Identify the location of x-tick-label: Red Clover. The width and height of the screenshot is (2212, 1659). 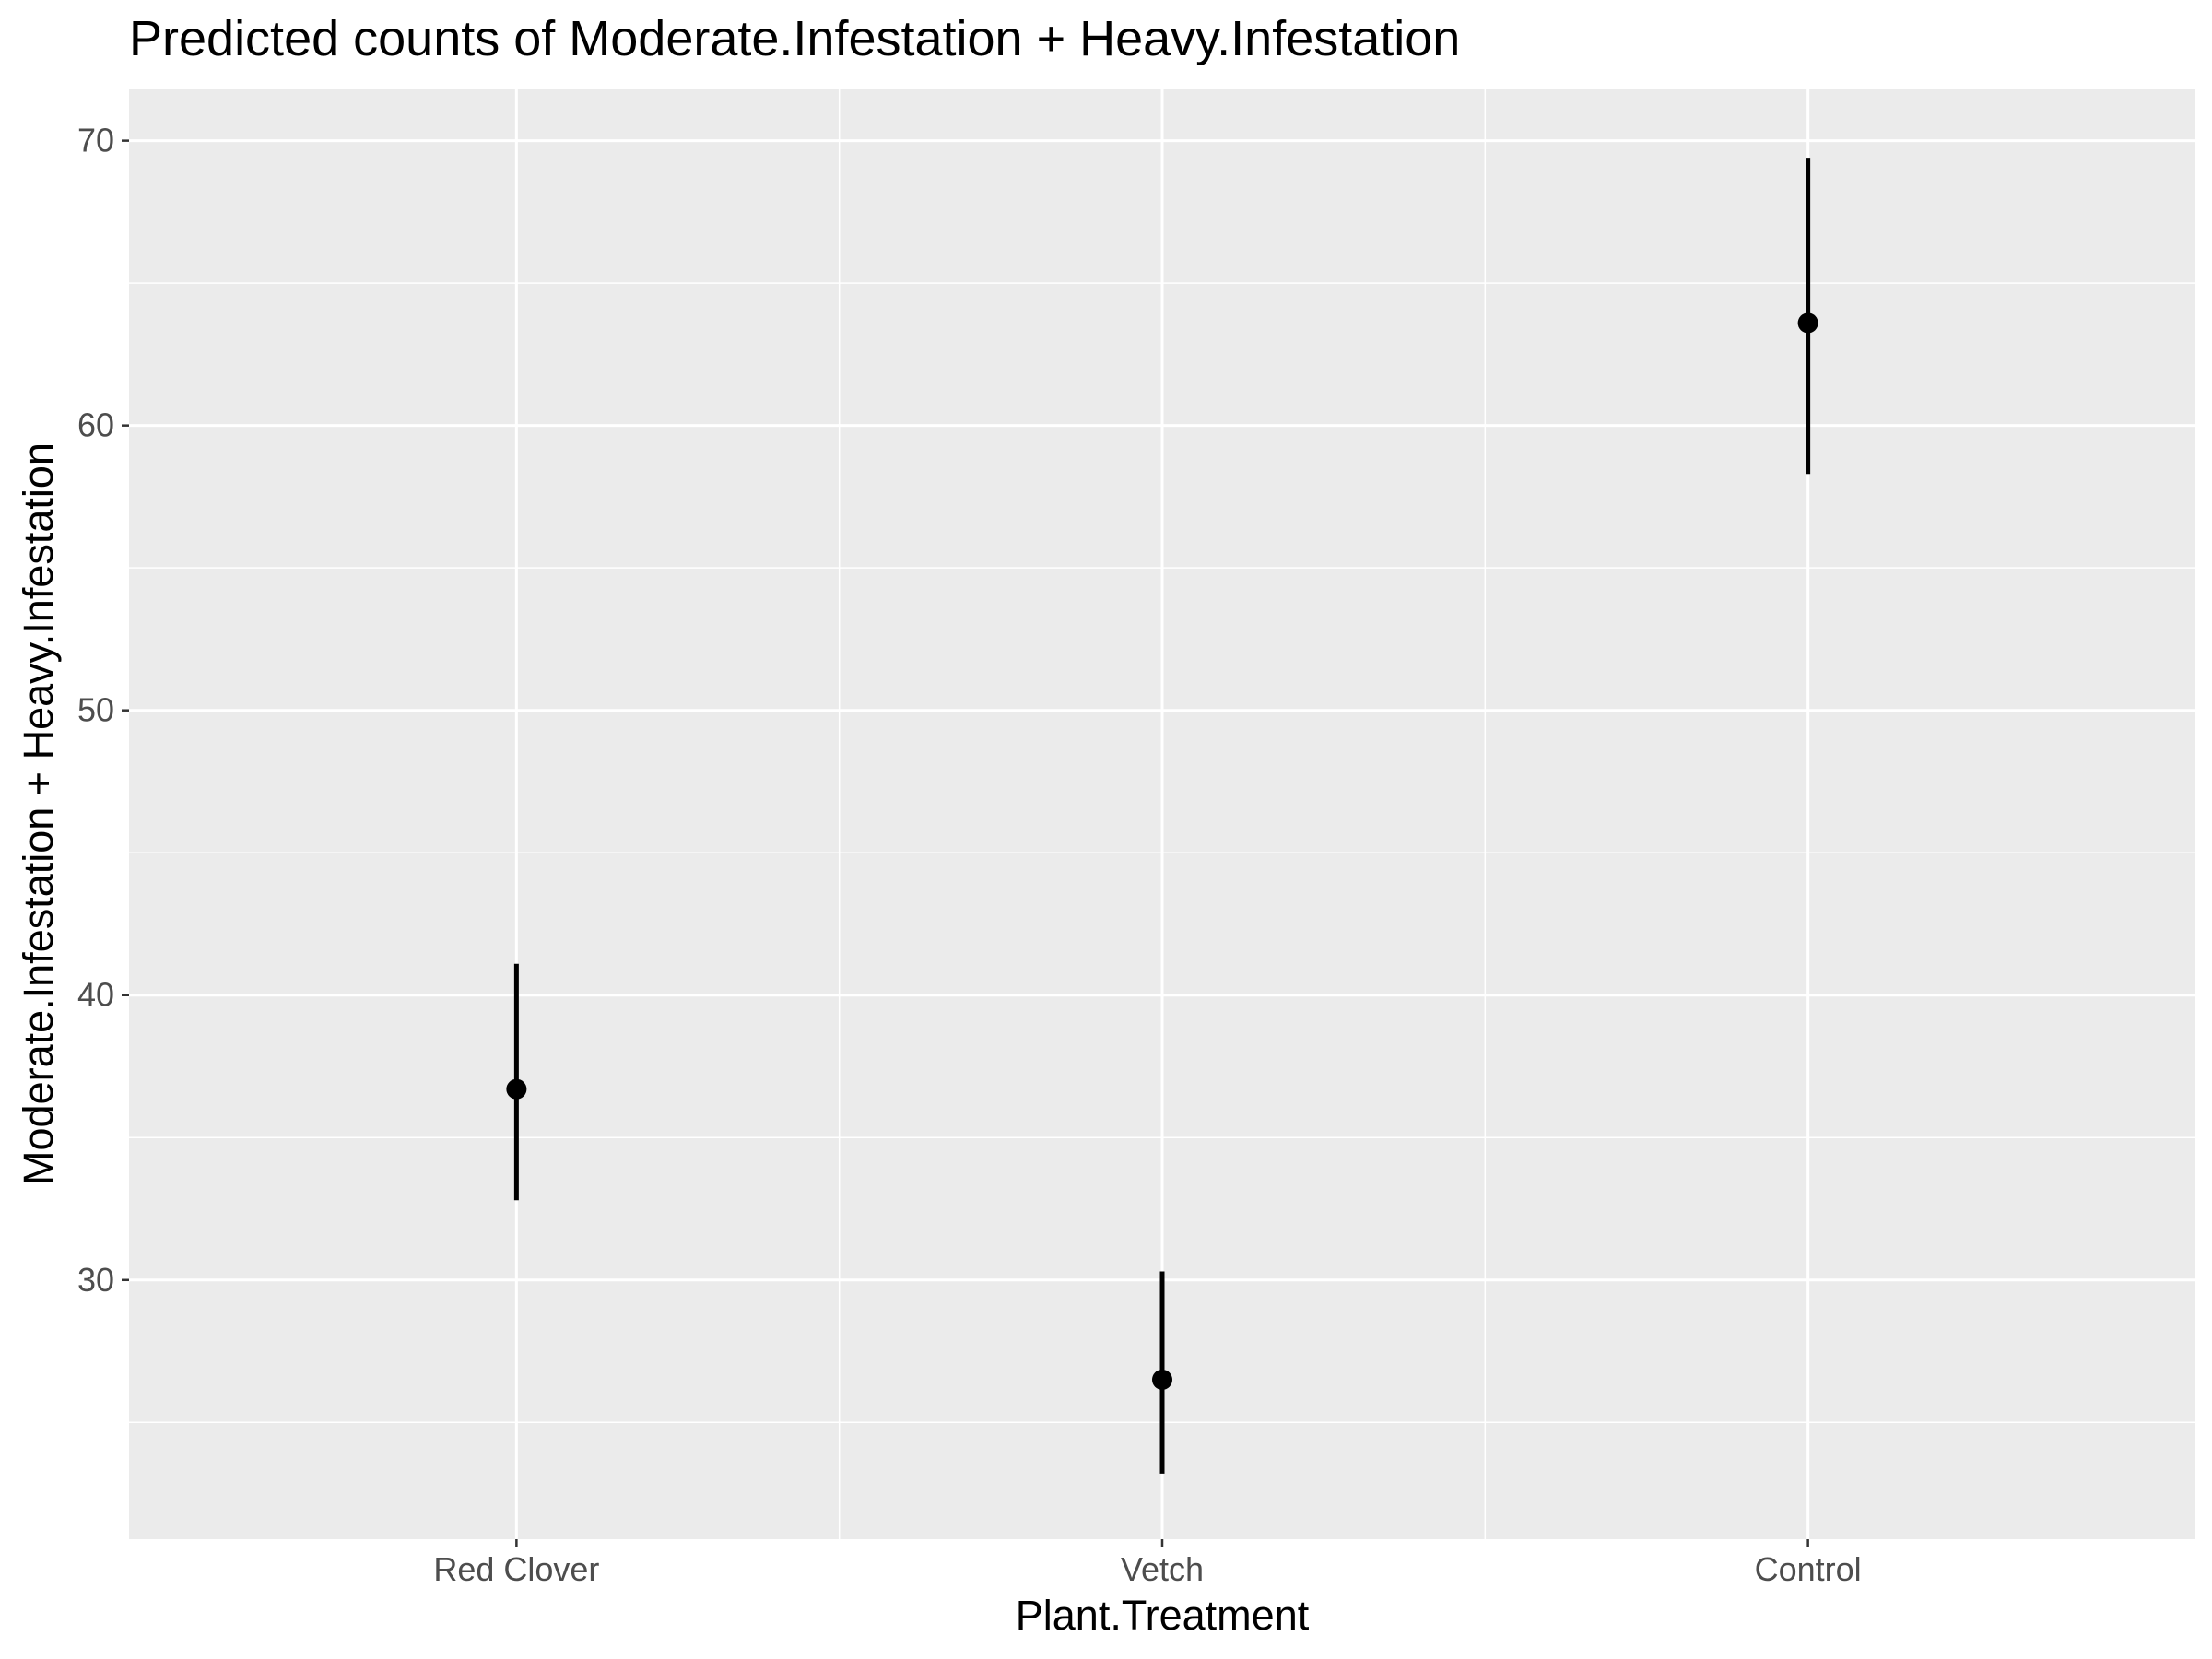
(516, 1569).